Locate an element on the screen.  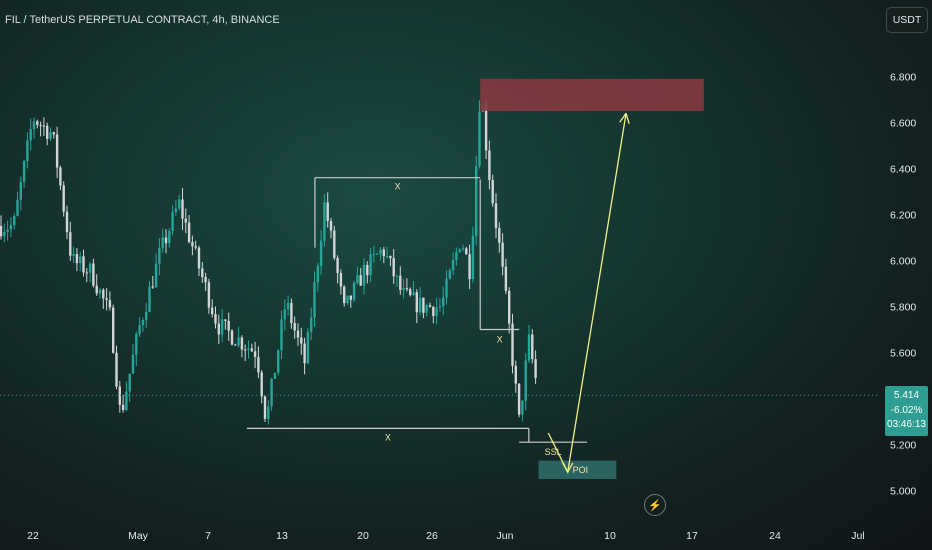
annotation-level: SSL is located at coordinates (553, 449).